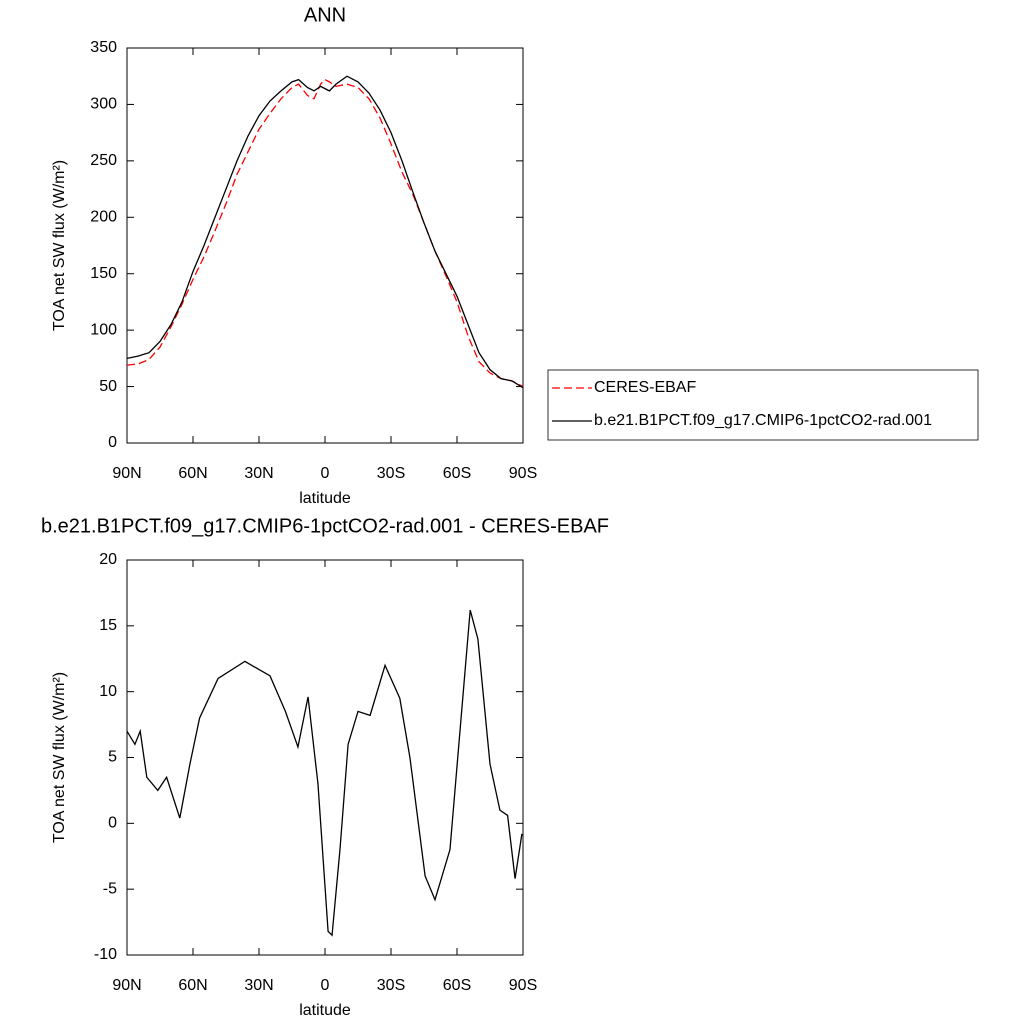  What do you see at coordinates (325, 15) in the screenshot?
I see `chart-title: ANN` at bounding box center [325, 15].